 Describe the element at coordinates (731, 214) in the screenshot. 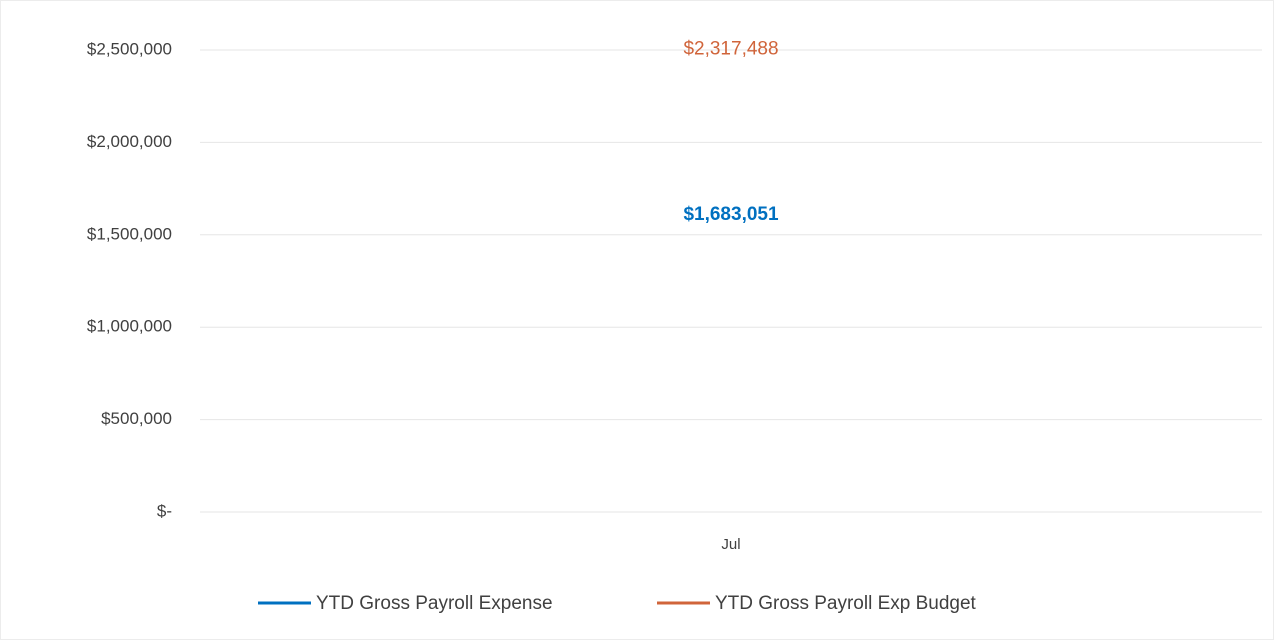

I see `data-label: $1,683,051` at that location.